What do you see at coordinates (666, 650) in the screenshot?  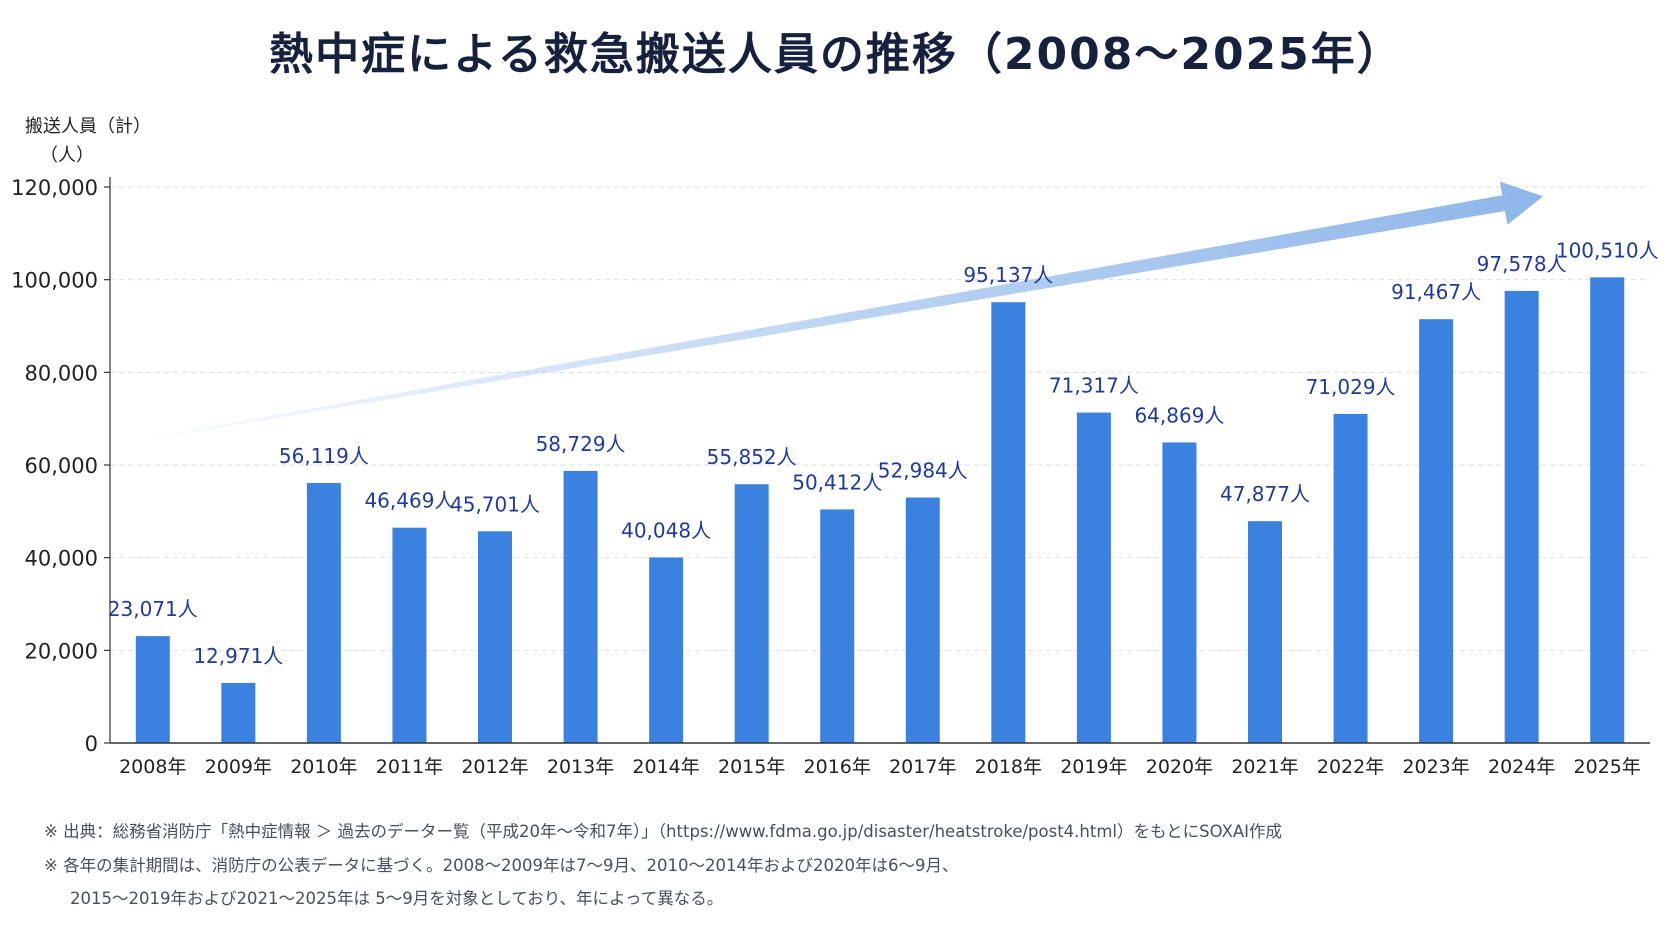 I see `bar-2014年` at bounding box center [666, 650].